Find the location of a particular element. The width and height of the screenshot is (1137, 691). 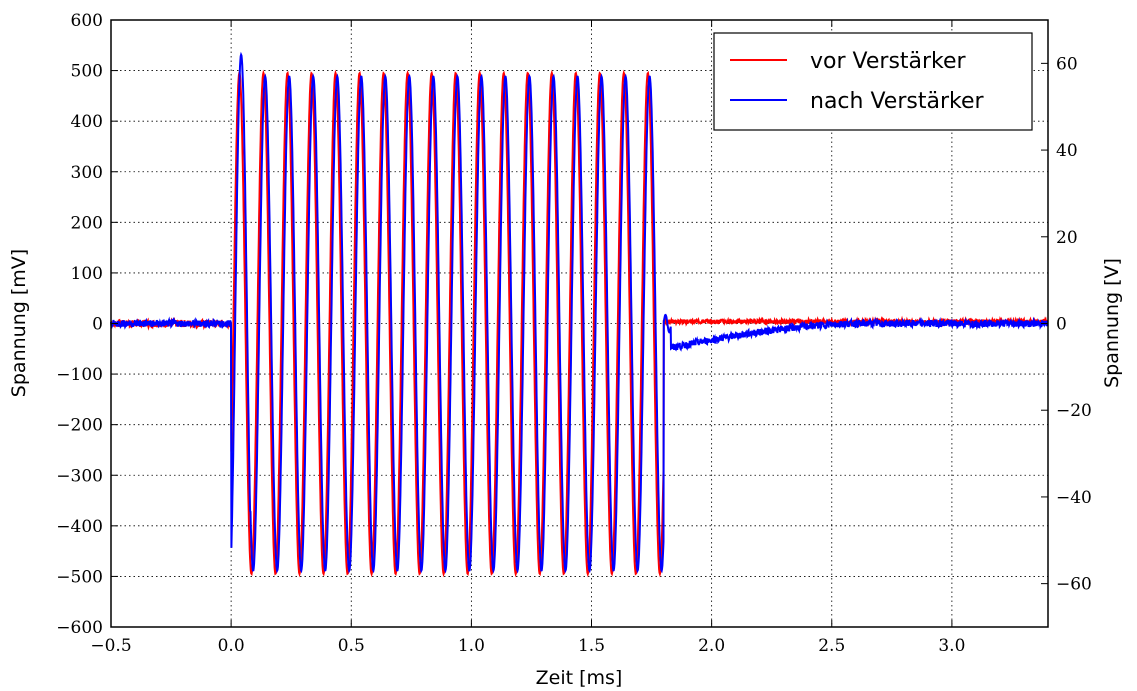

x-tick-label: −0.5 is located at coordinates (110, 646).